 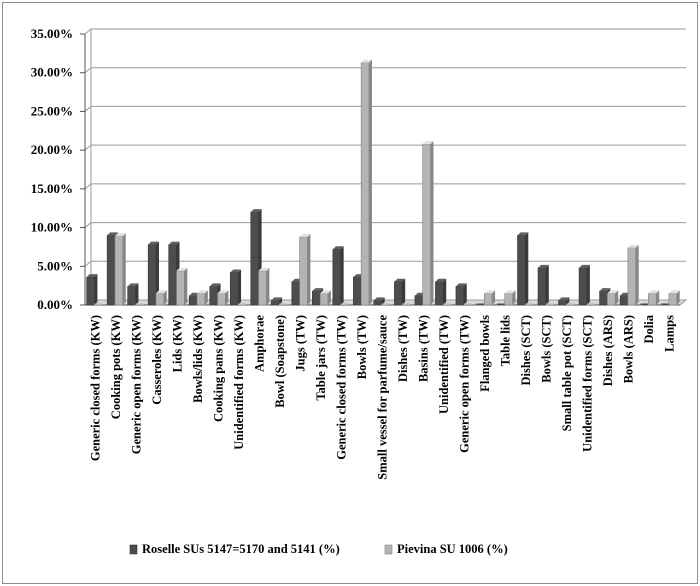 What do you see at coordinates (157, 360) in the screenshot?
I see `x-tick-label: Casseroles (KW)` at bounding box center [157, 360].